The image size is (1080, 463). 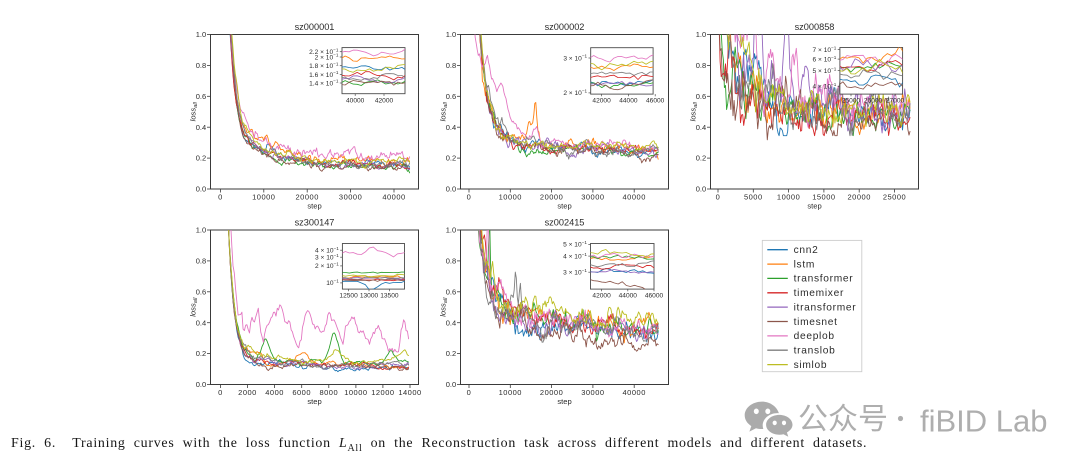 I want to click on svg-text: 25000, so click(x=851, y=101).